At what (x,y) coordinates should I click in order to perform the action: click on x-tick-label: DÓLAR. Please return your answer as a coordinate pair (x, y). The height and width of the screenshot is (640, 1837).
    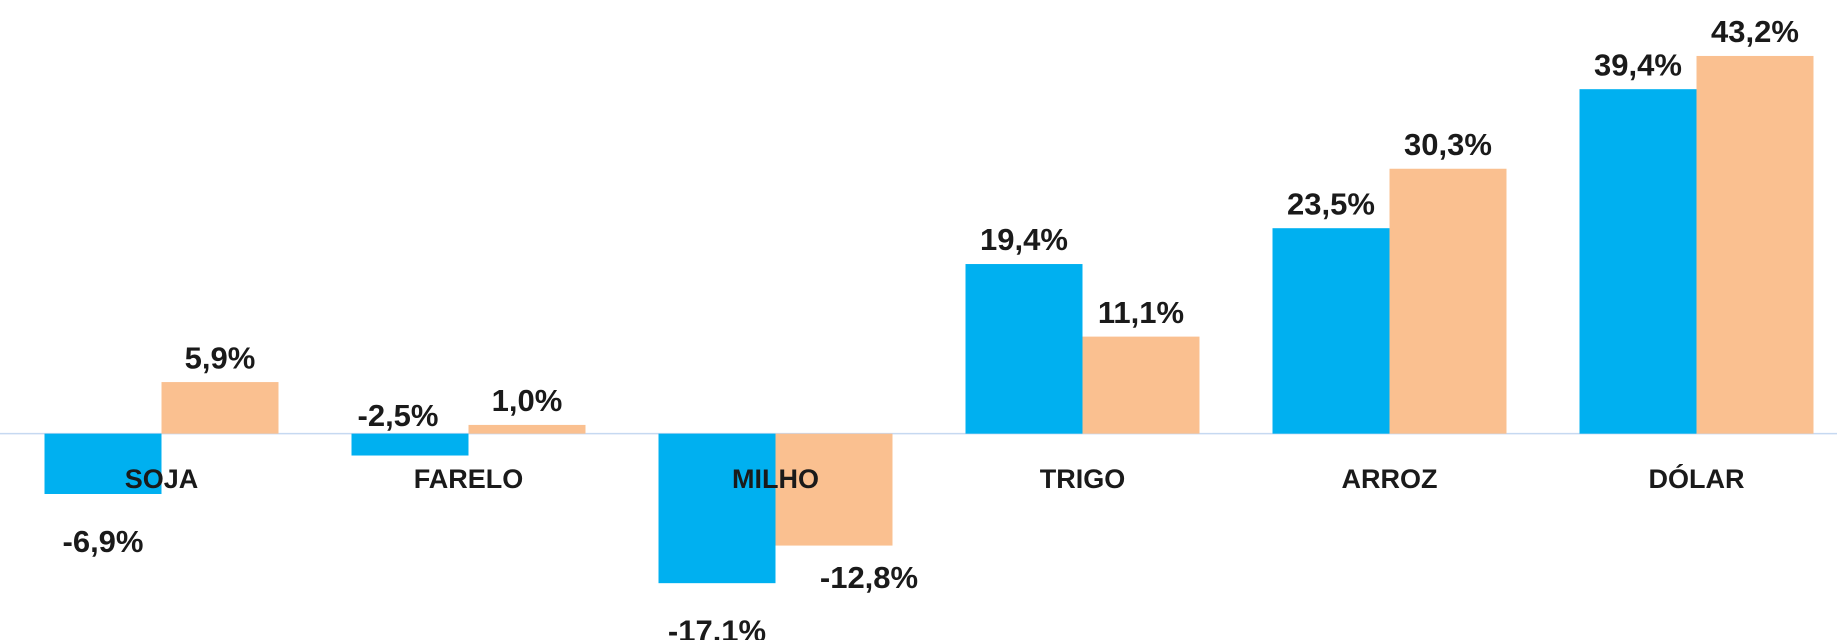
    Looking at the image, I should click on (1697, 478).